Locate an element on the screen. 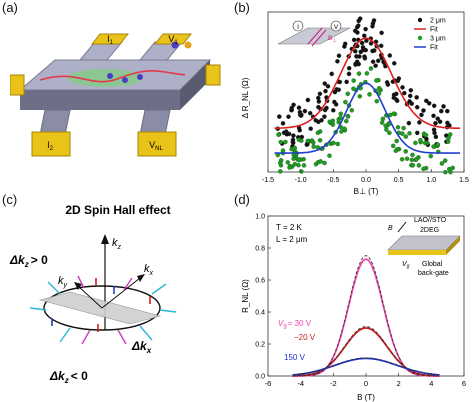 The image size is (474, 402). chart-b-legend-marker is located at coordinates (420, 38).